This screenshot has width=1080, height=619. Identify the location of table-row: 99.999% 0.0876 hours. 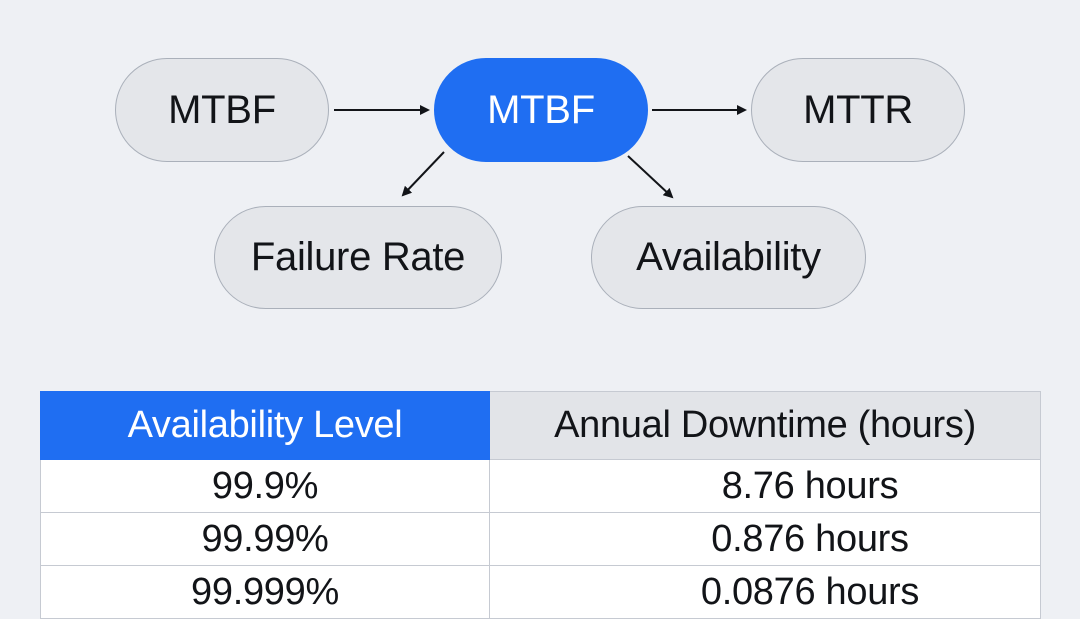
(540, 592).